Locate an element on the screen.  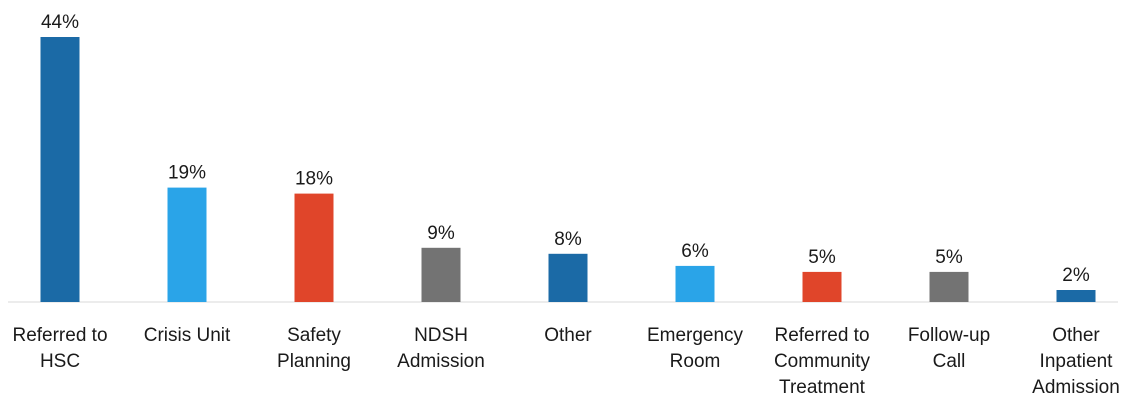
category-label-8: Follow-up Call is located at coordinates (949, 348).